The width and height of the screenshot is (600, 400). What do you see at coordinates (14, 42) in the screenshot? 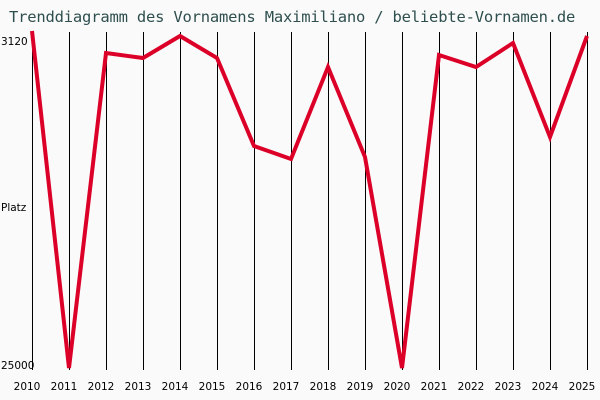
I see `y-axis-top-label: 3120` at bounding box center [14, 42].